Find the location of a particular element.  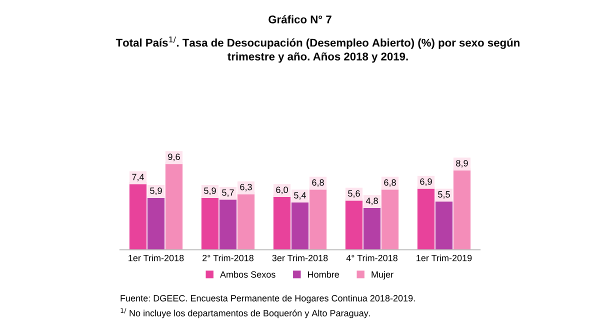

data-label: 6,0 is located at coordinates (282, 190).